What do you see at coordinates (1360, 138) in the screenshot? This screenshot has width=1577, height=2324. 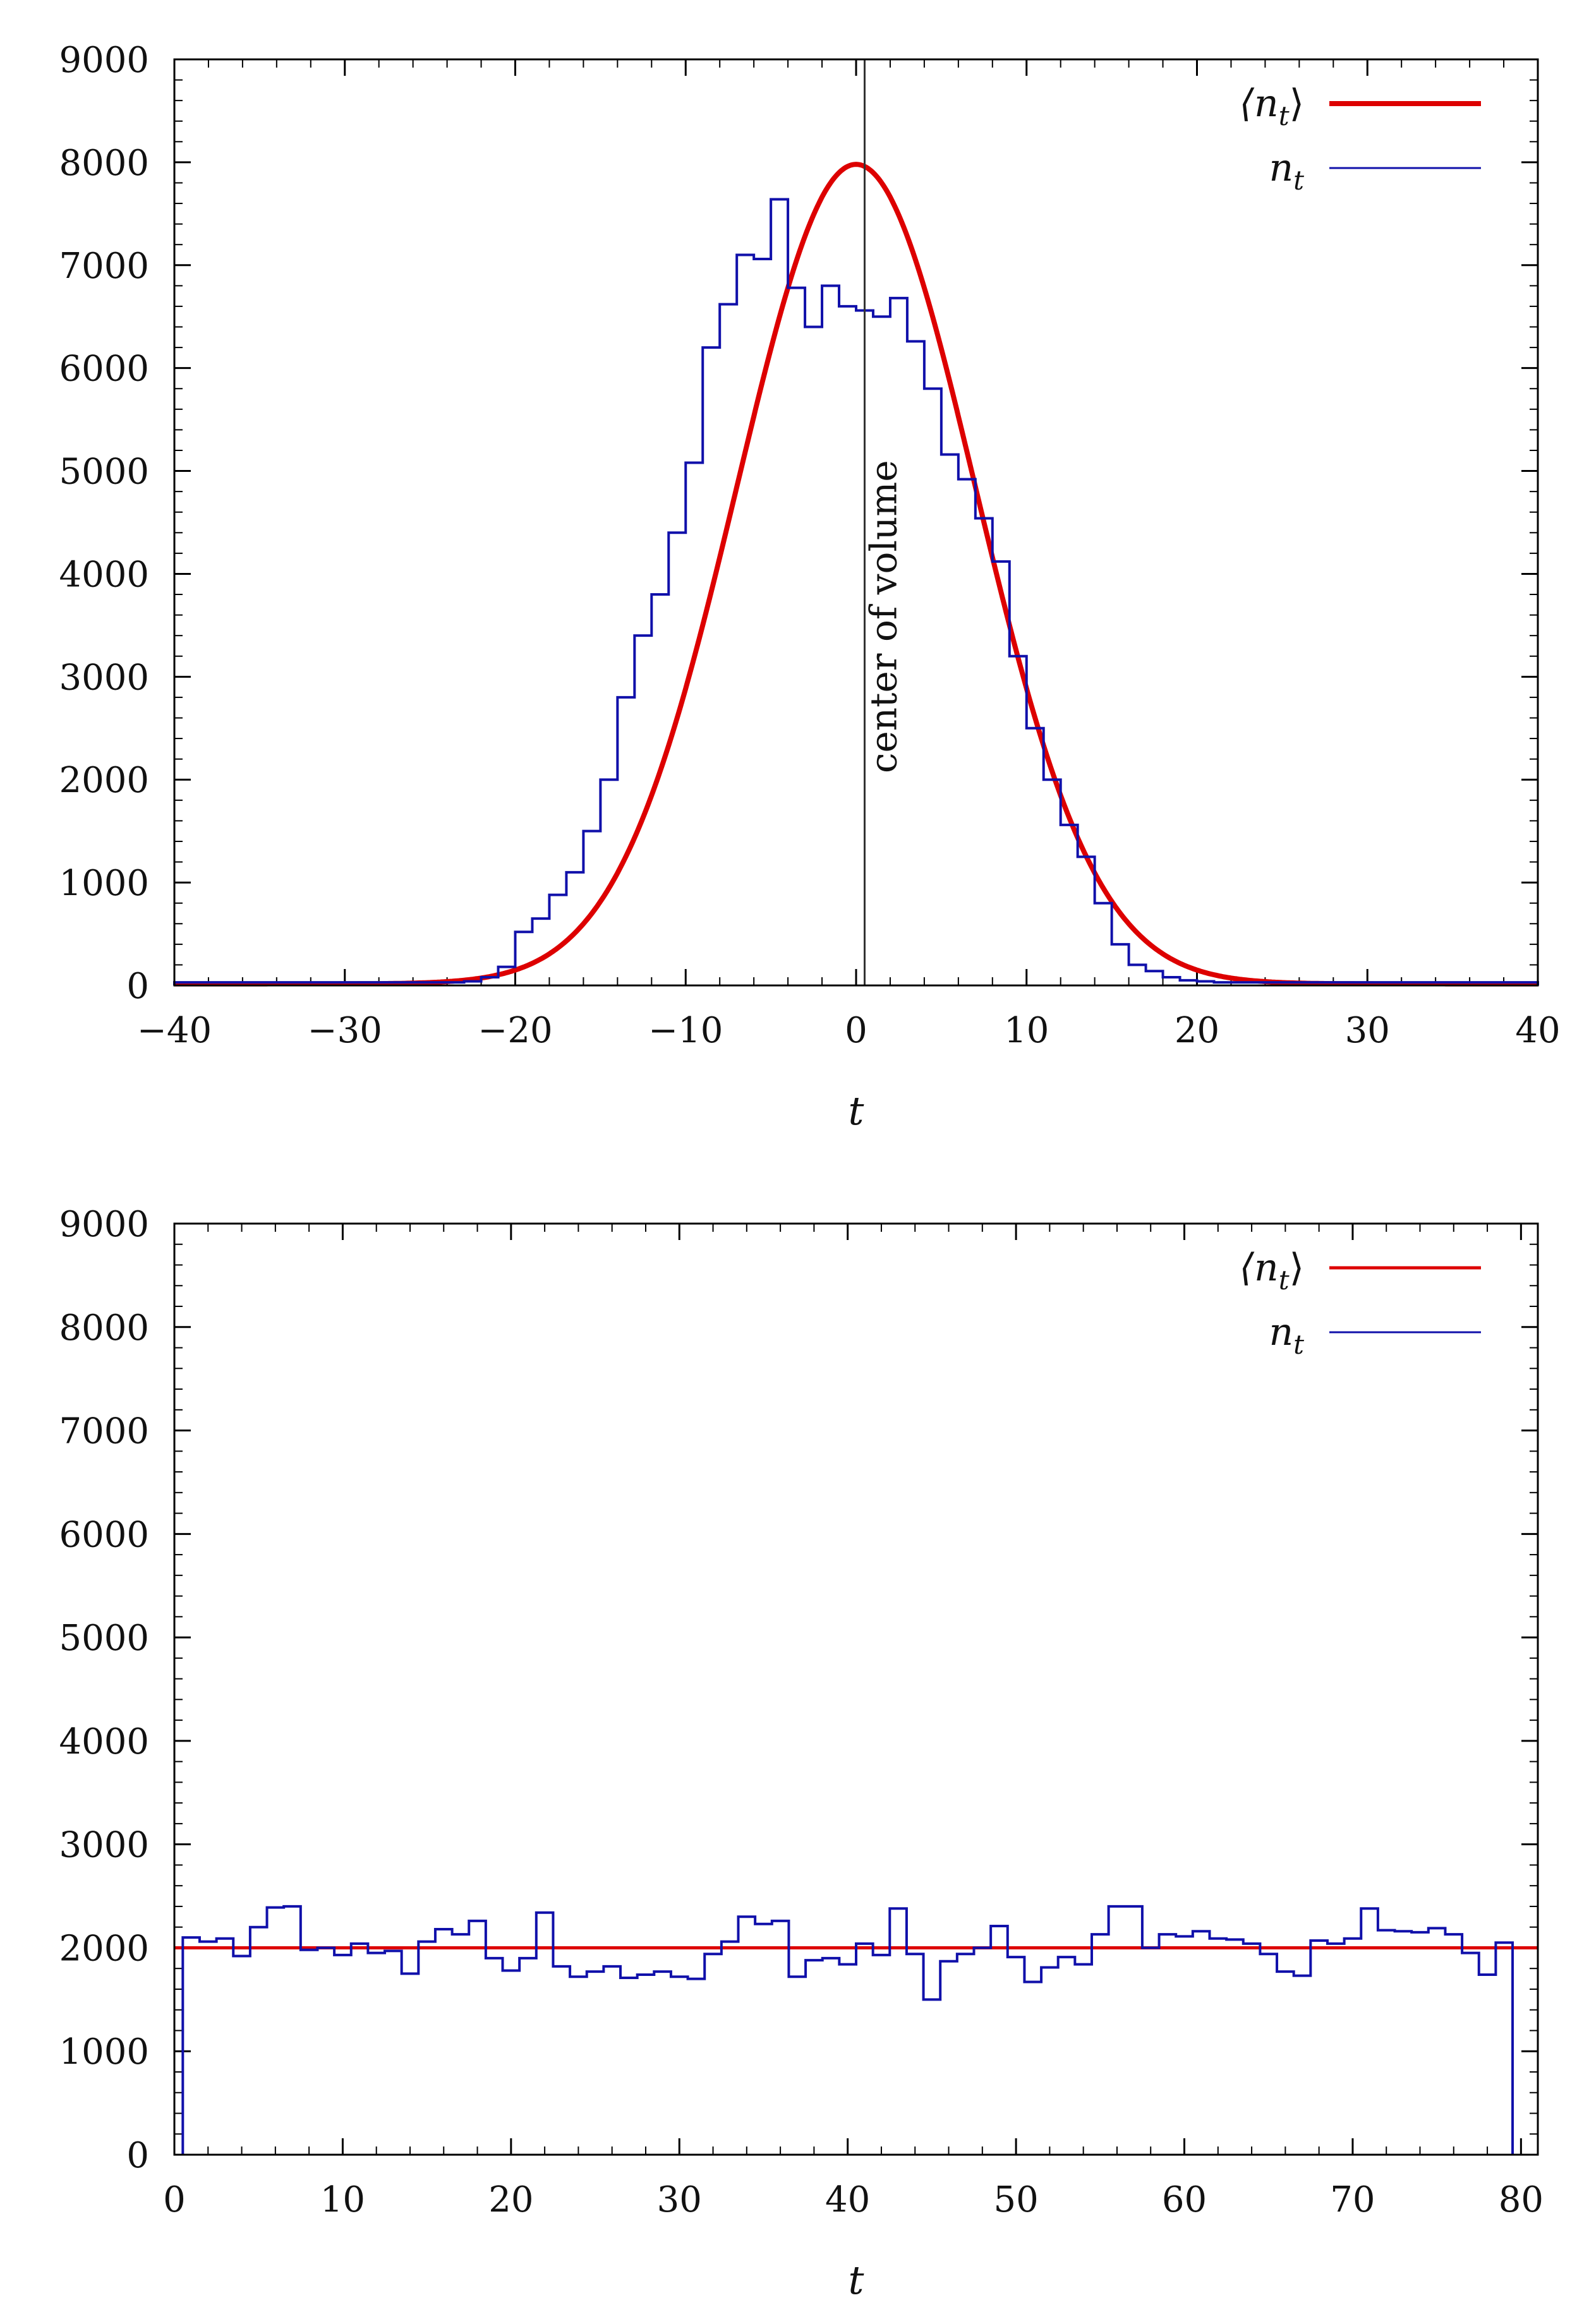 I see `top-chart-legend: ⟨nt⟩ nt` at bounding box center [1360, 138].